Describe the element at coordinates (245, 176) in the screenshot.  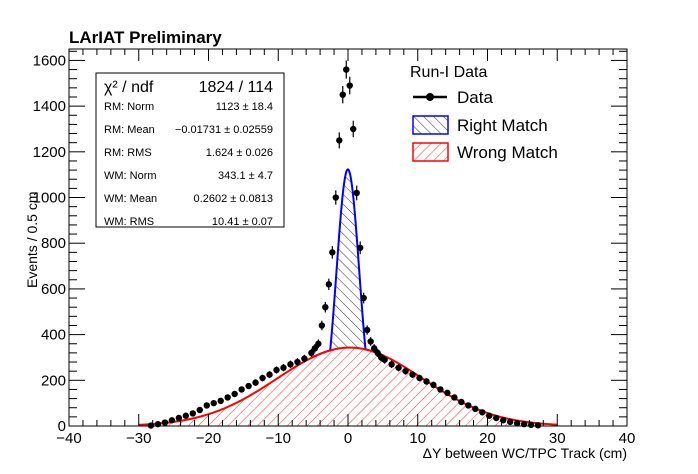
I see `stats-row-value: 343.1 ± 4.7` at that location.